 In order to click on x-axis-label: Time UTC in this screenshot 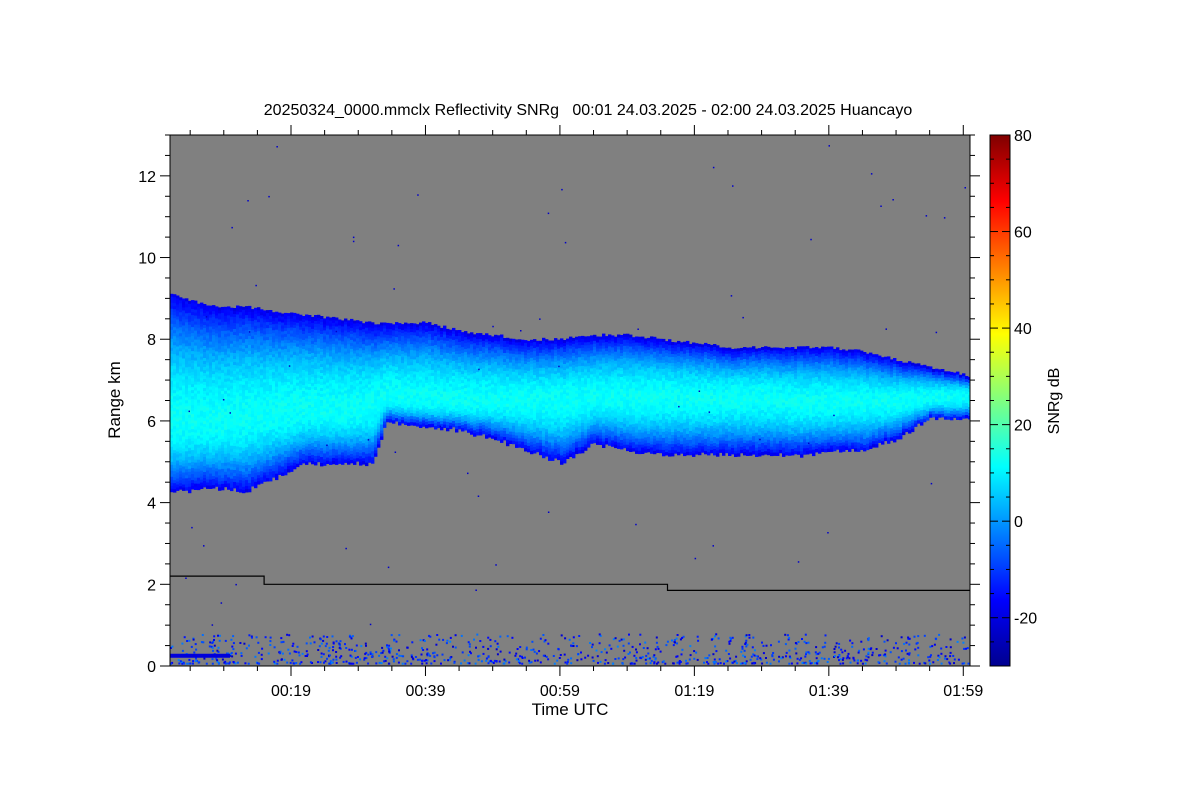, I will do `click(570, 709)`.